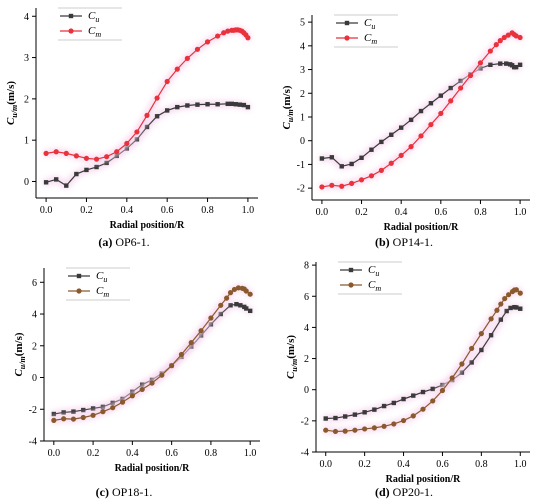  What do you see at coordinates (152, 359) in the screenshot?
I see `series-glow` at bounding box center [152, 359].